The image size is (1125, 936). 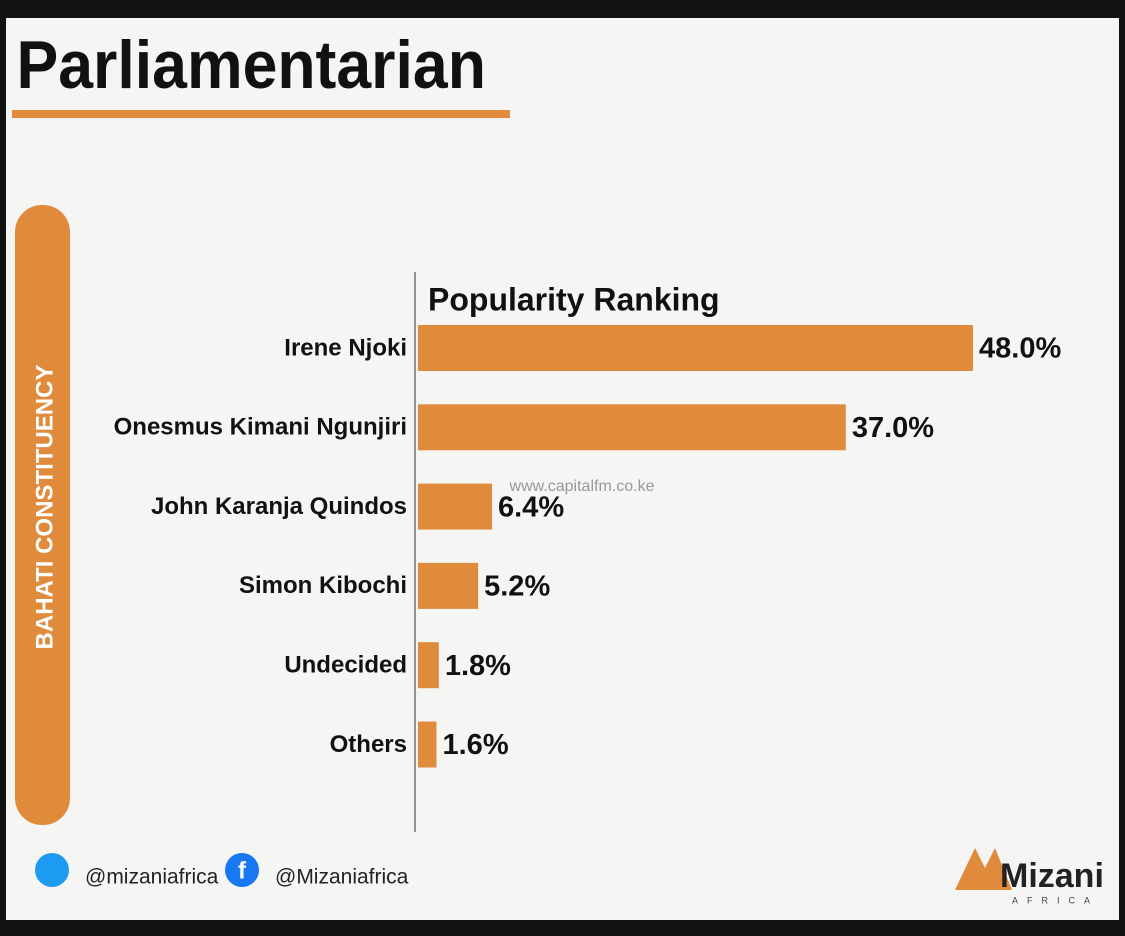 I want to click on logo-subtext: AFRICA, so click(x=1055, y=900).